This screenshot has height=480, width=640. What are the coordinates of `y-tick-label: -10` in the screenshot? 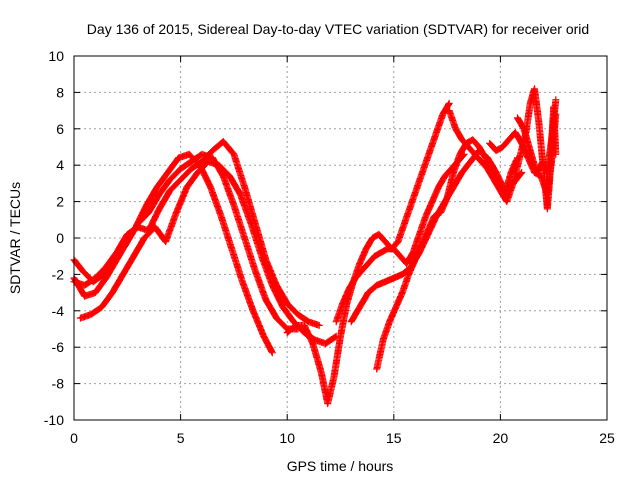 It's located at (54, 420).